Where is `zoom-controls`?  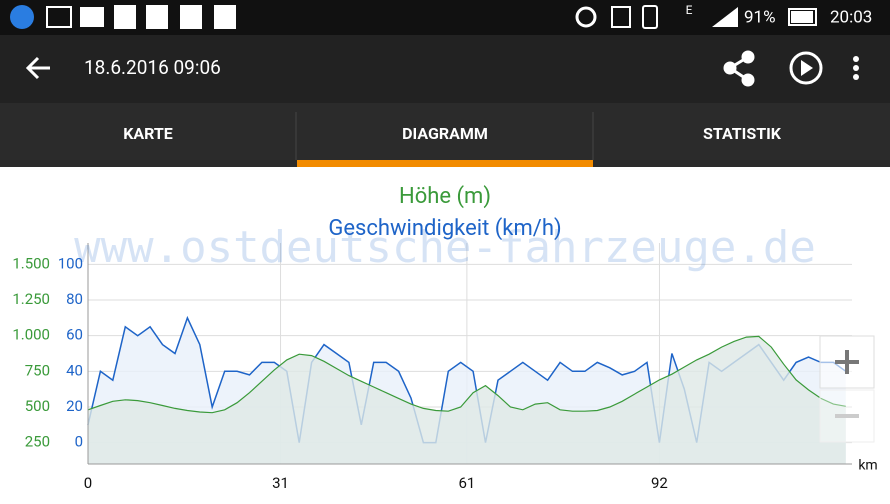 zoom-controls is located at coordinates (847, 389).